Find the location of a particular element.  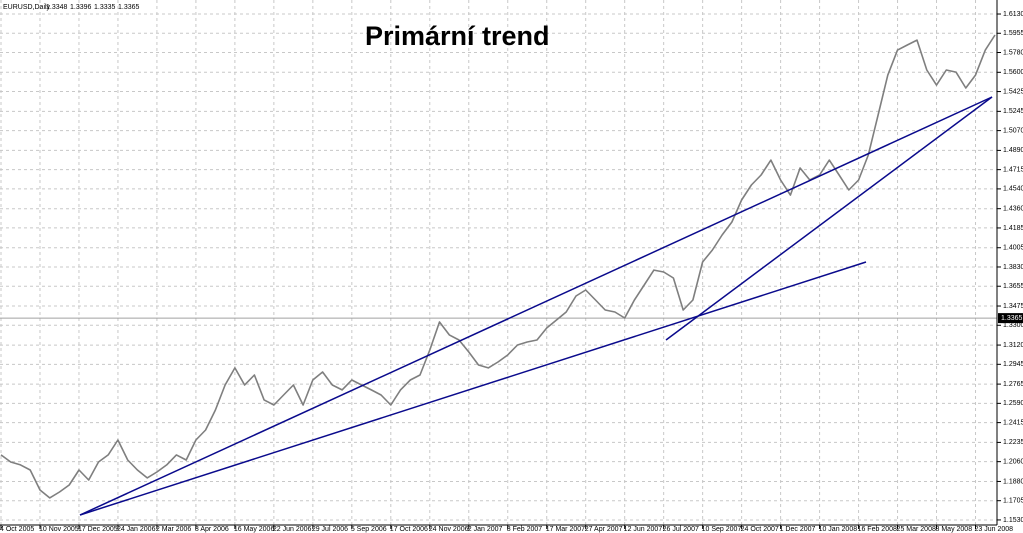

symbol: EURUSD,Daily is located at coordinates (27, 7).